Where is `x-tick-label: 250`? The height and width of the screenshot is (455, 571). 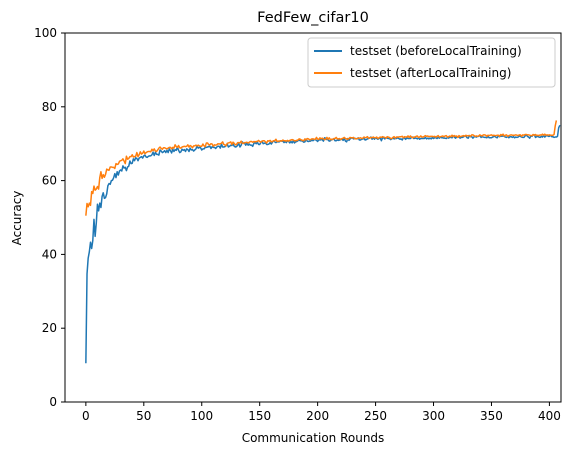
x-tick-label: 250 is located at coordinates (375, 416).